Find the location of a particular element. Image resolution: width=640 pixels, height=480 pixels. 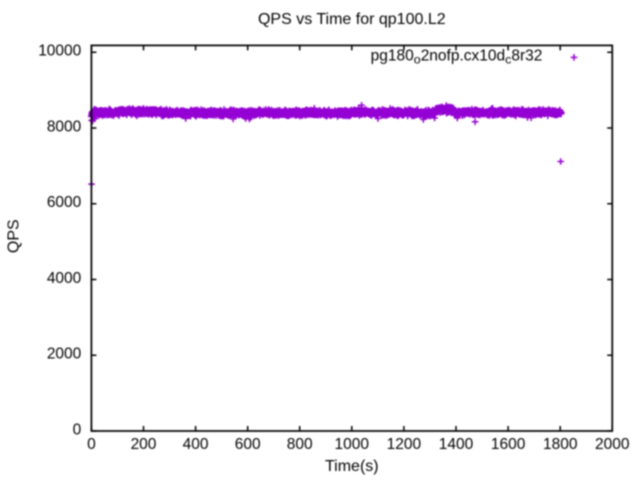

svg-text: 1600 is located at coordinates (508, 444).